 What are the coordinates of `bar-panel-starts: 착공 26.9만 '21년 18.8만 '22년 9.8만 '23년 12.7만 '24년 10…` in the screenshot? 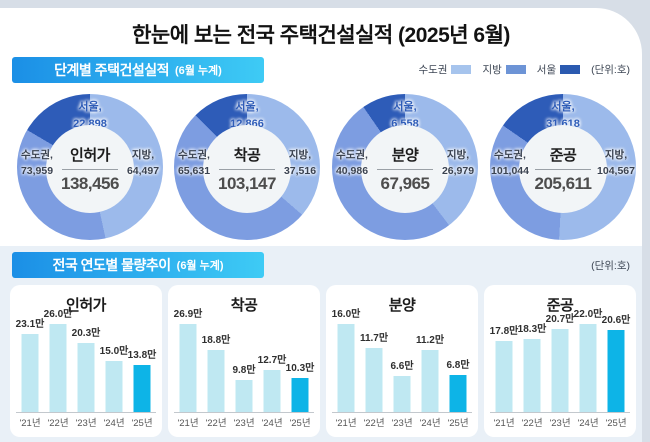 It's located at (244, 361).